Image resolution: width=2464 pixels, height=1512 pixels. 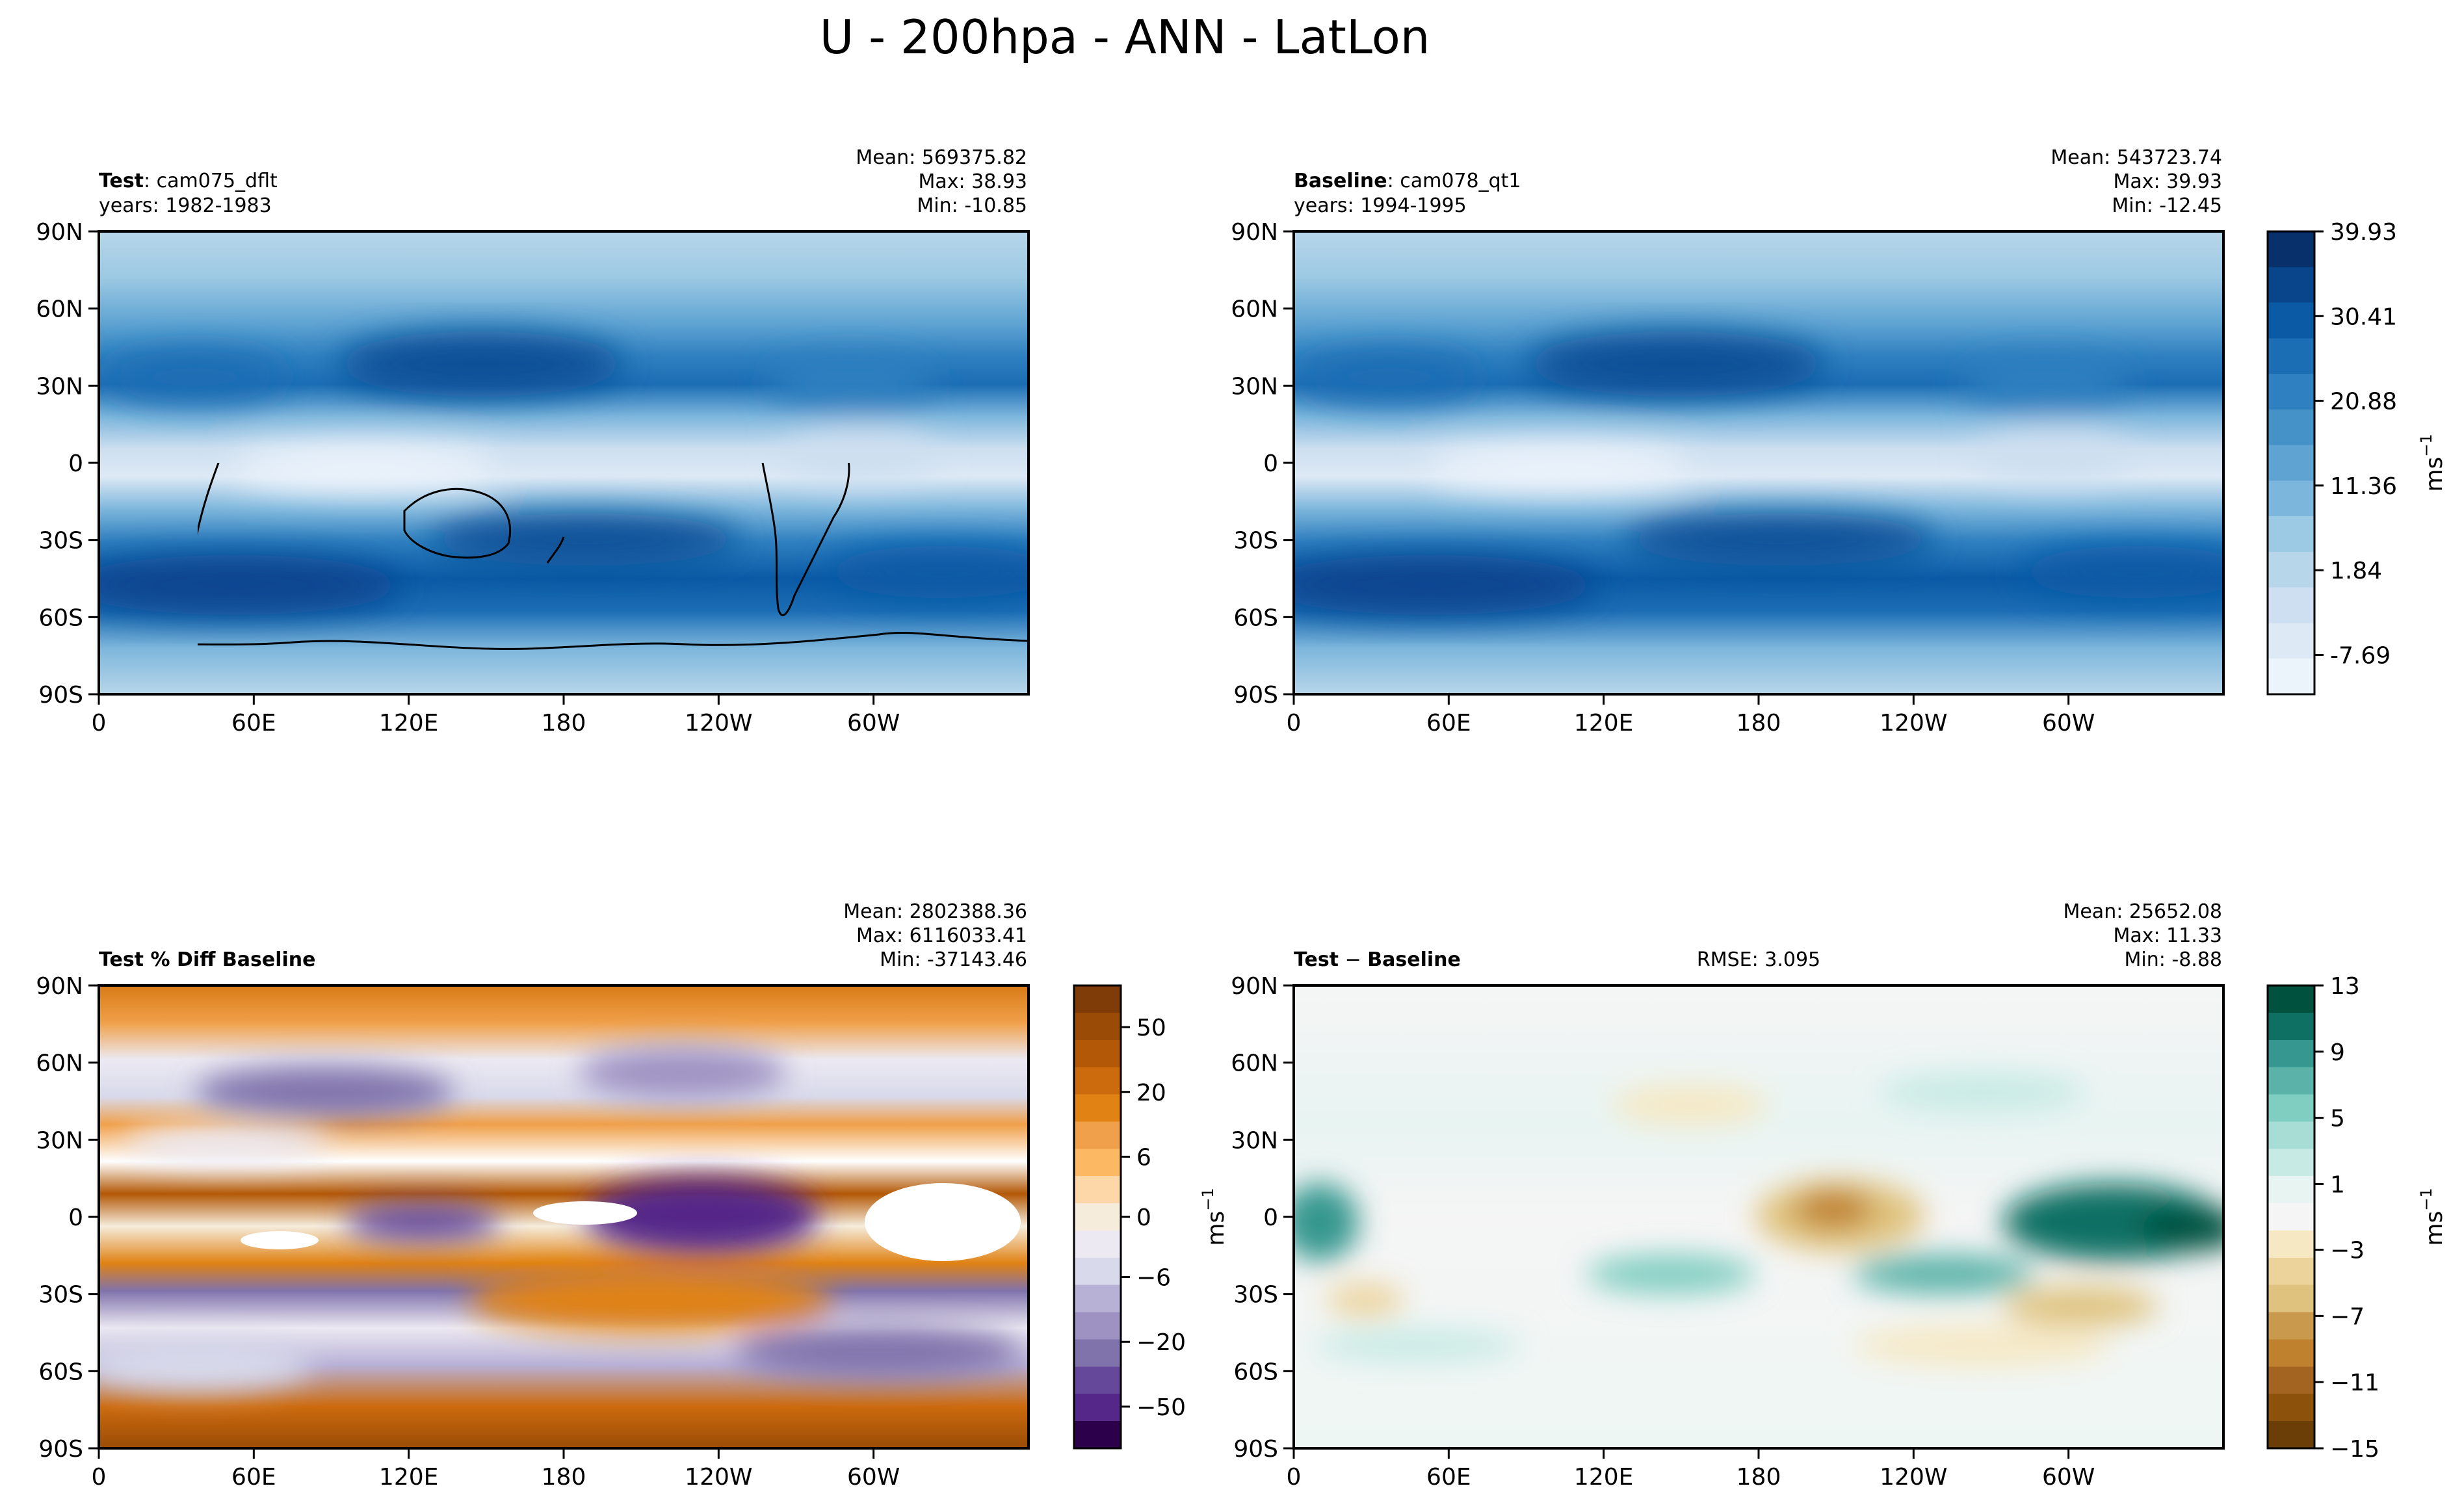 I want to click on colorbar-tick-label: 20, so click(x=1151, y=1093).